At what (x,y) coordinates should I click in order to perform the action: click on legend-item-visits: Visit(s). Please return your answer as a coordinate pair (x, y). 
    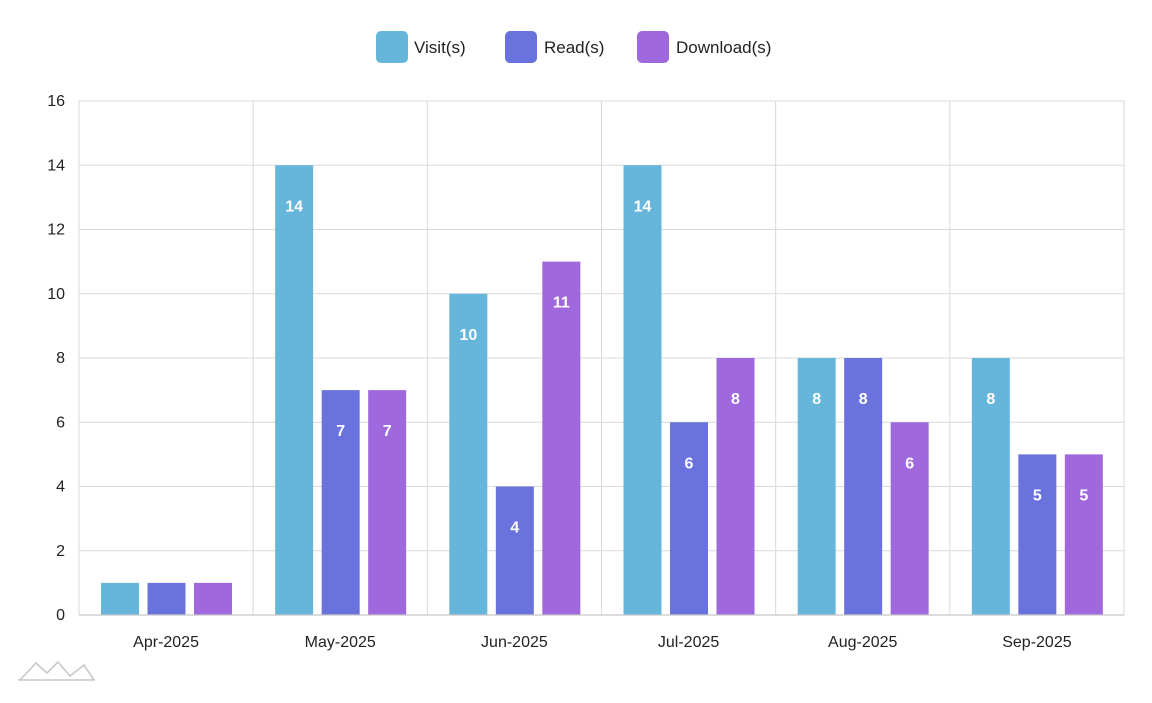
    Looking at the image, I should click on (421, 47).